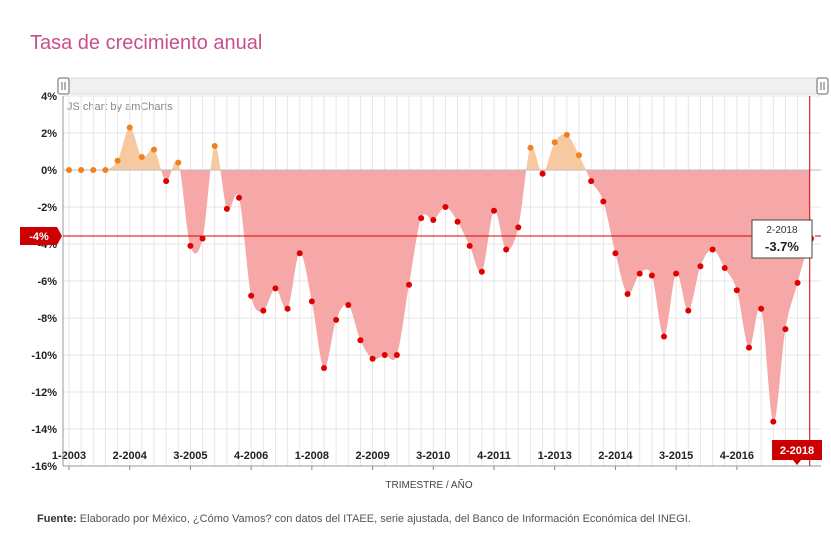  Describe the element at coordinates (676, 456) in the screenshot. I see `x-tick-label: 3-2015` at that location.